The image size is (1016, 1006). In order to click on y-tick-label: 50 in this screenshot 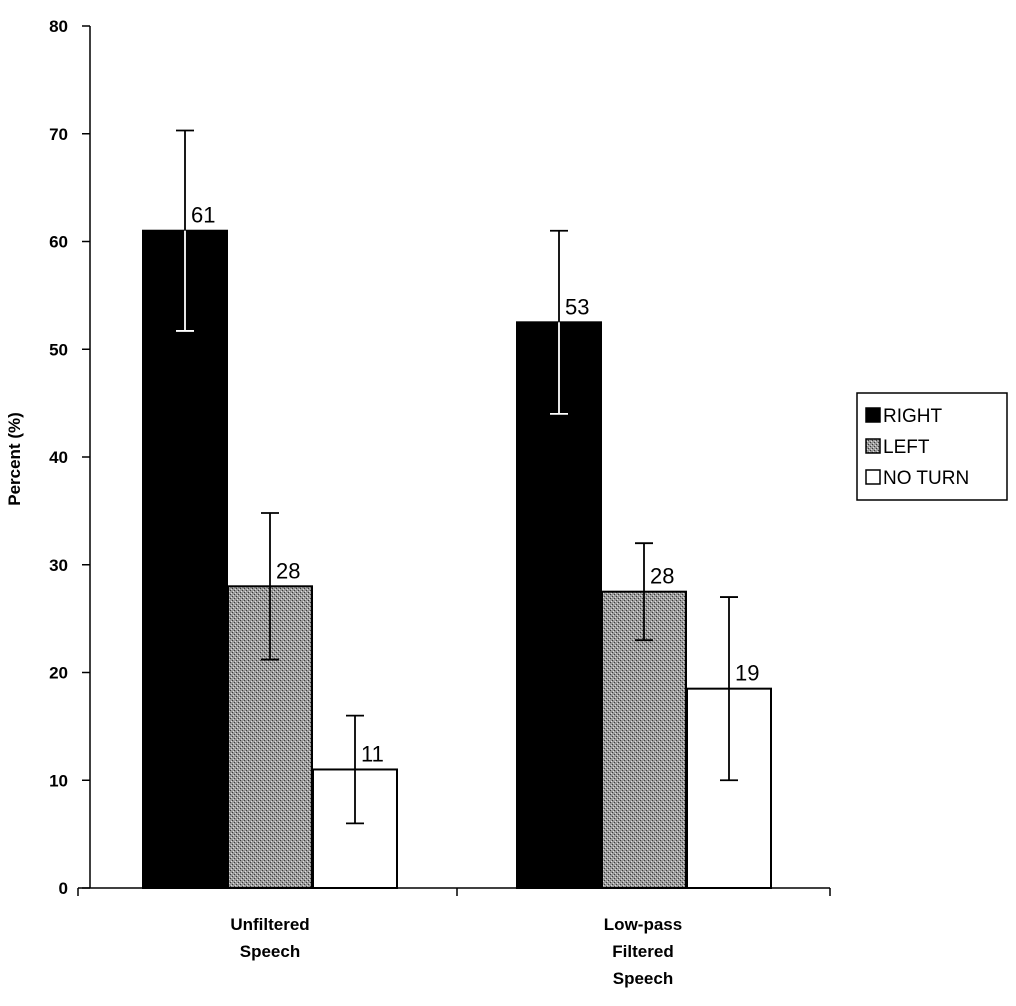, I will do `click(58, 349)`.